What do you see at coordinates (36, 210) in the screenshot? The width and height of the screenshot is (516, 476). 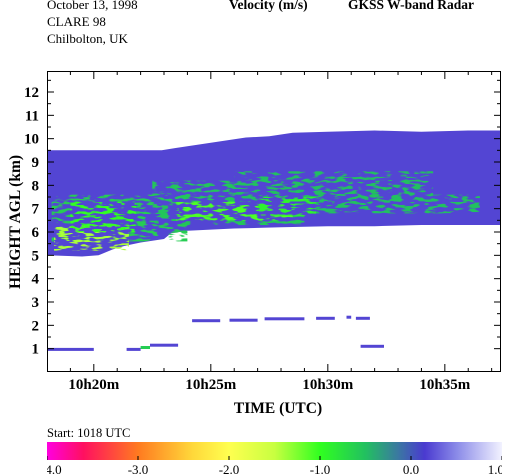 I see `y-tick-label: 7` at bounding box center [36, 210].